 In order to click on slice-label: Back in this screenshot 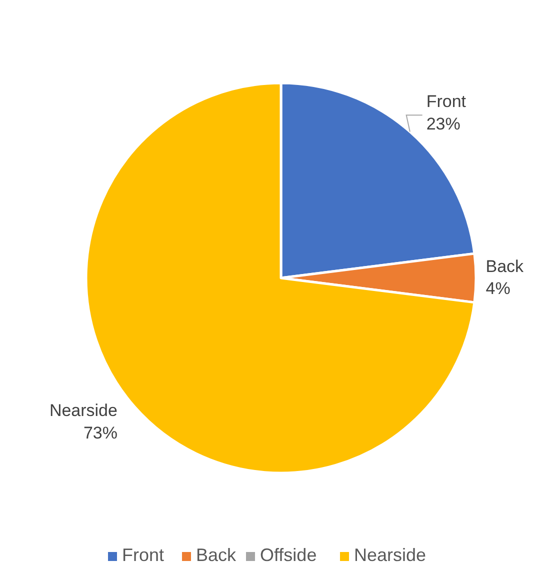, I will do `click(505, 266)`.